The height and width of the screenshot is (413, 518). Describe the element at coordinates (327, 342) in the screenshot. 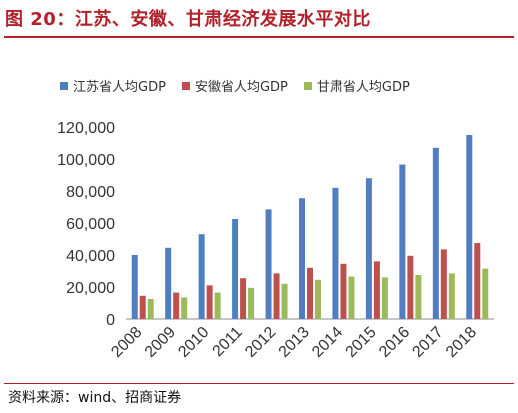

I see `x-tick-label: 2014` at that location.